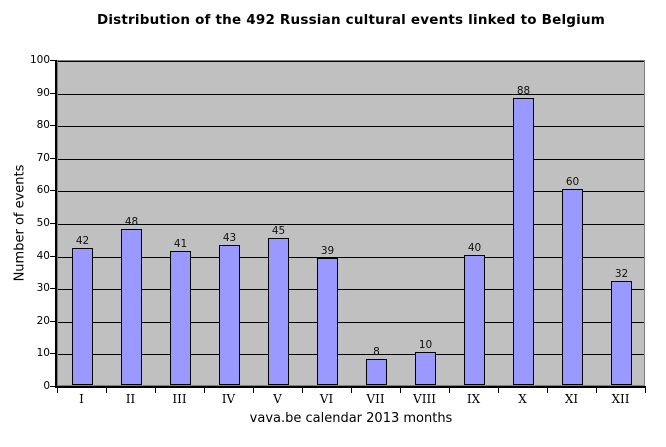 The width and height of the screenshot is (666, 447). I want to click on y-axis-line, so click(56, 224).